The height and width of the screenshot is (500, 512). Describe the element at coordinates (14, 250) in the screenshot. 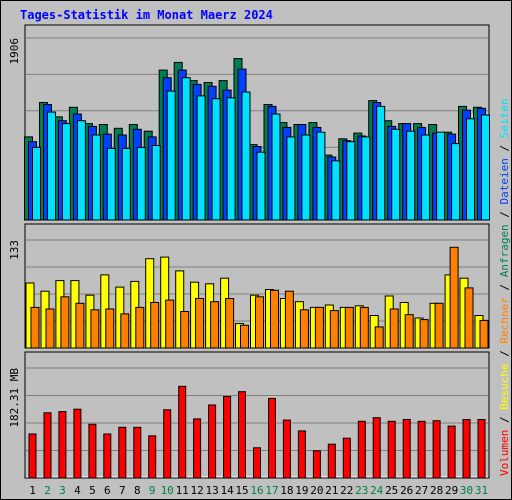

I see `axis-max-label-2: 133` at that location.